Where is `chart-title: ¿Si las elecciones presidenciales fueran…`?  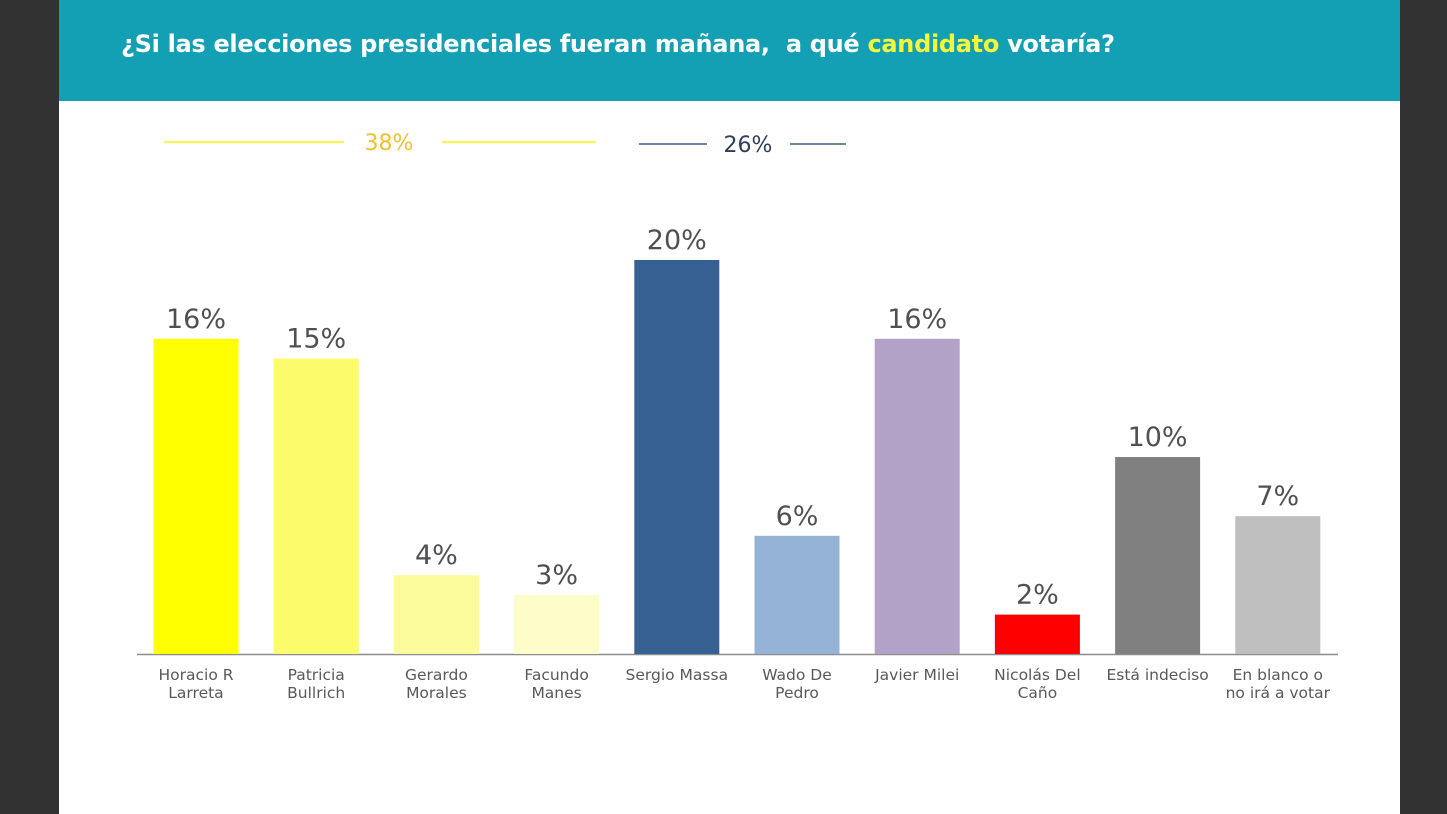
chart-title: ¿Si las elecciones presidenciales fueran… is located at coordinates (618, 44).